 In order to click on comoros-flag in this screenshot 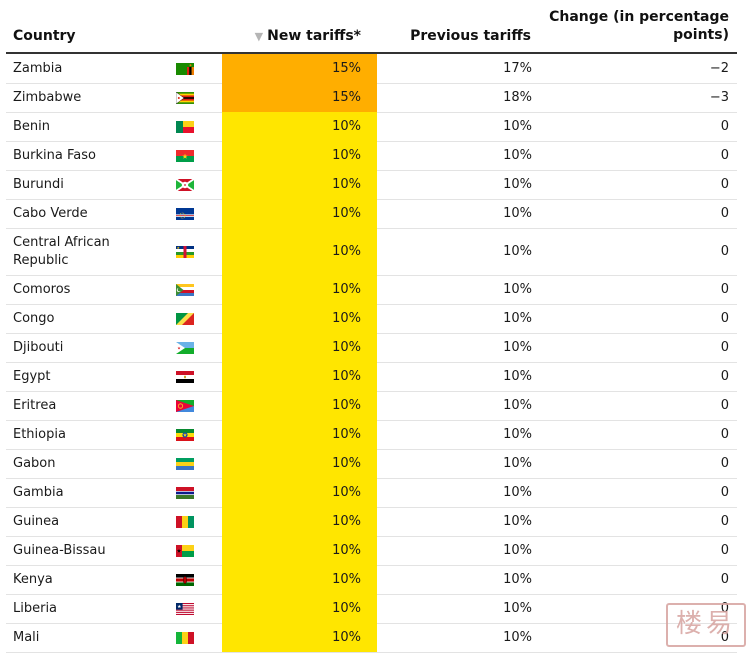, I will do `click(185, 289)`.